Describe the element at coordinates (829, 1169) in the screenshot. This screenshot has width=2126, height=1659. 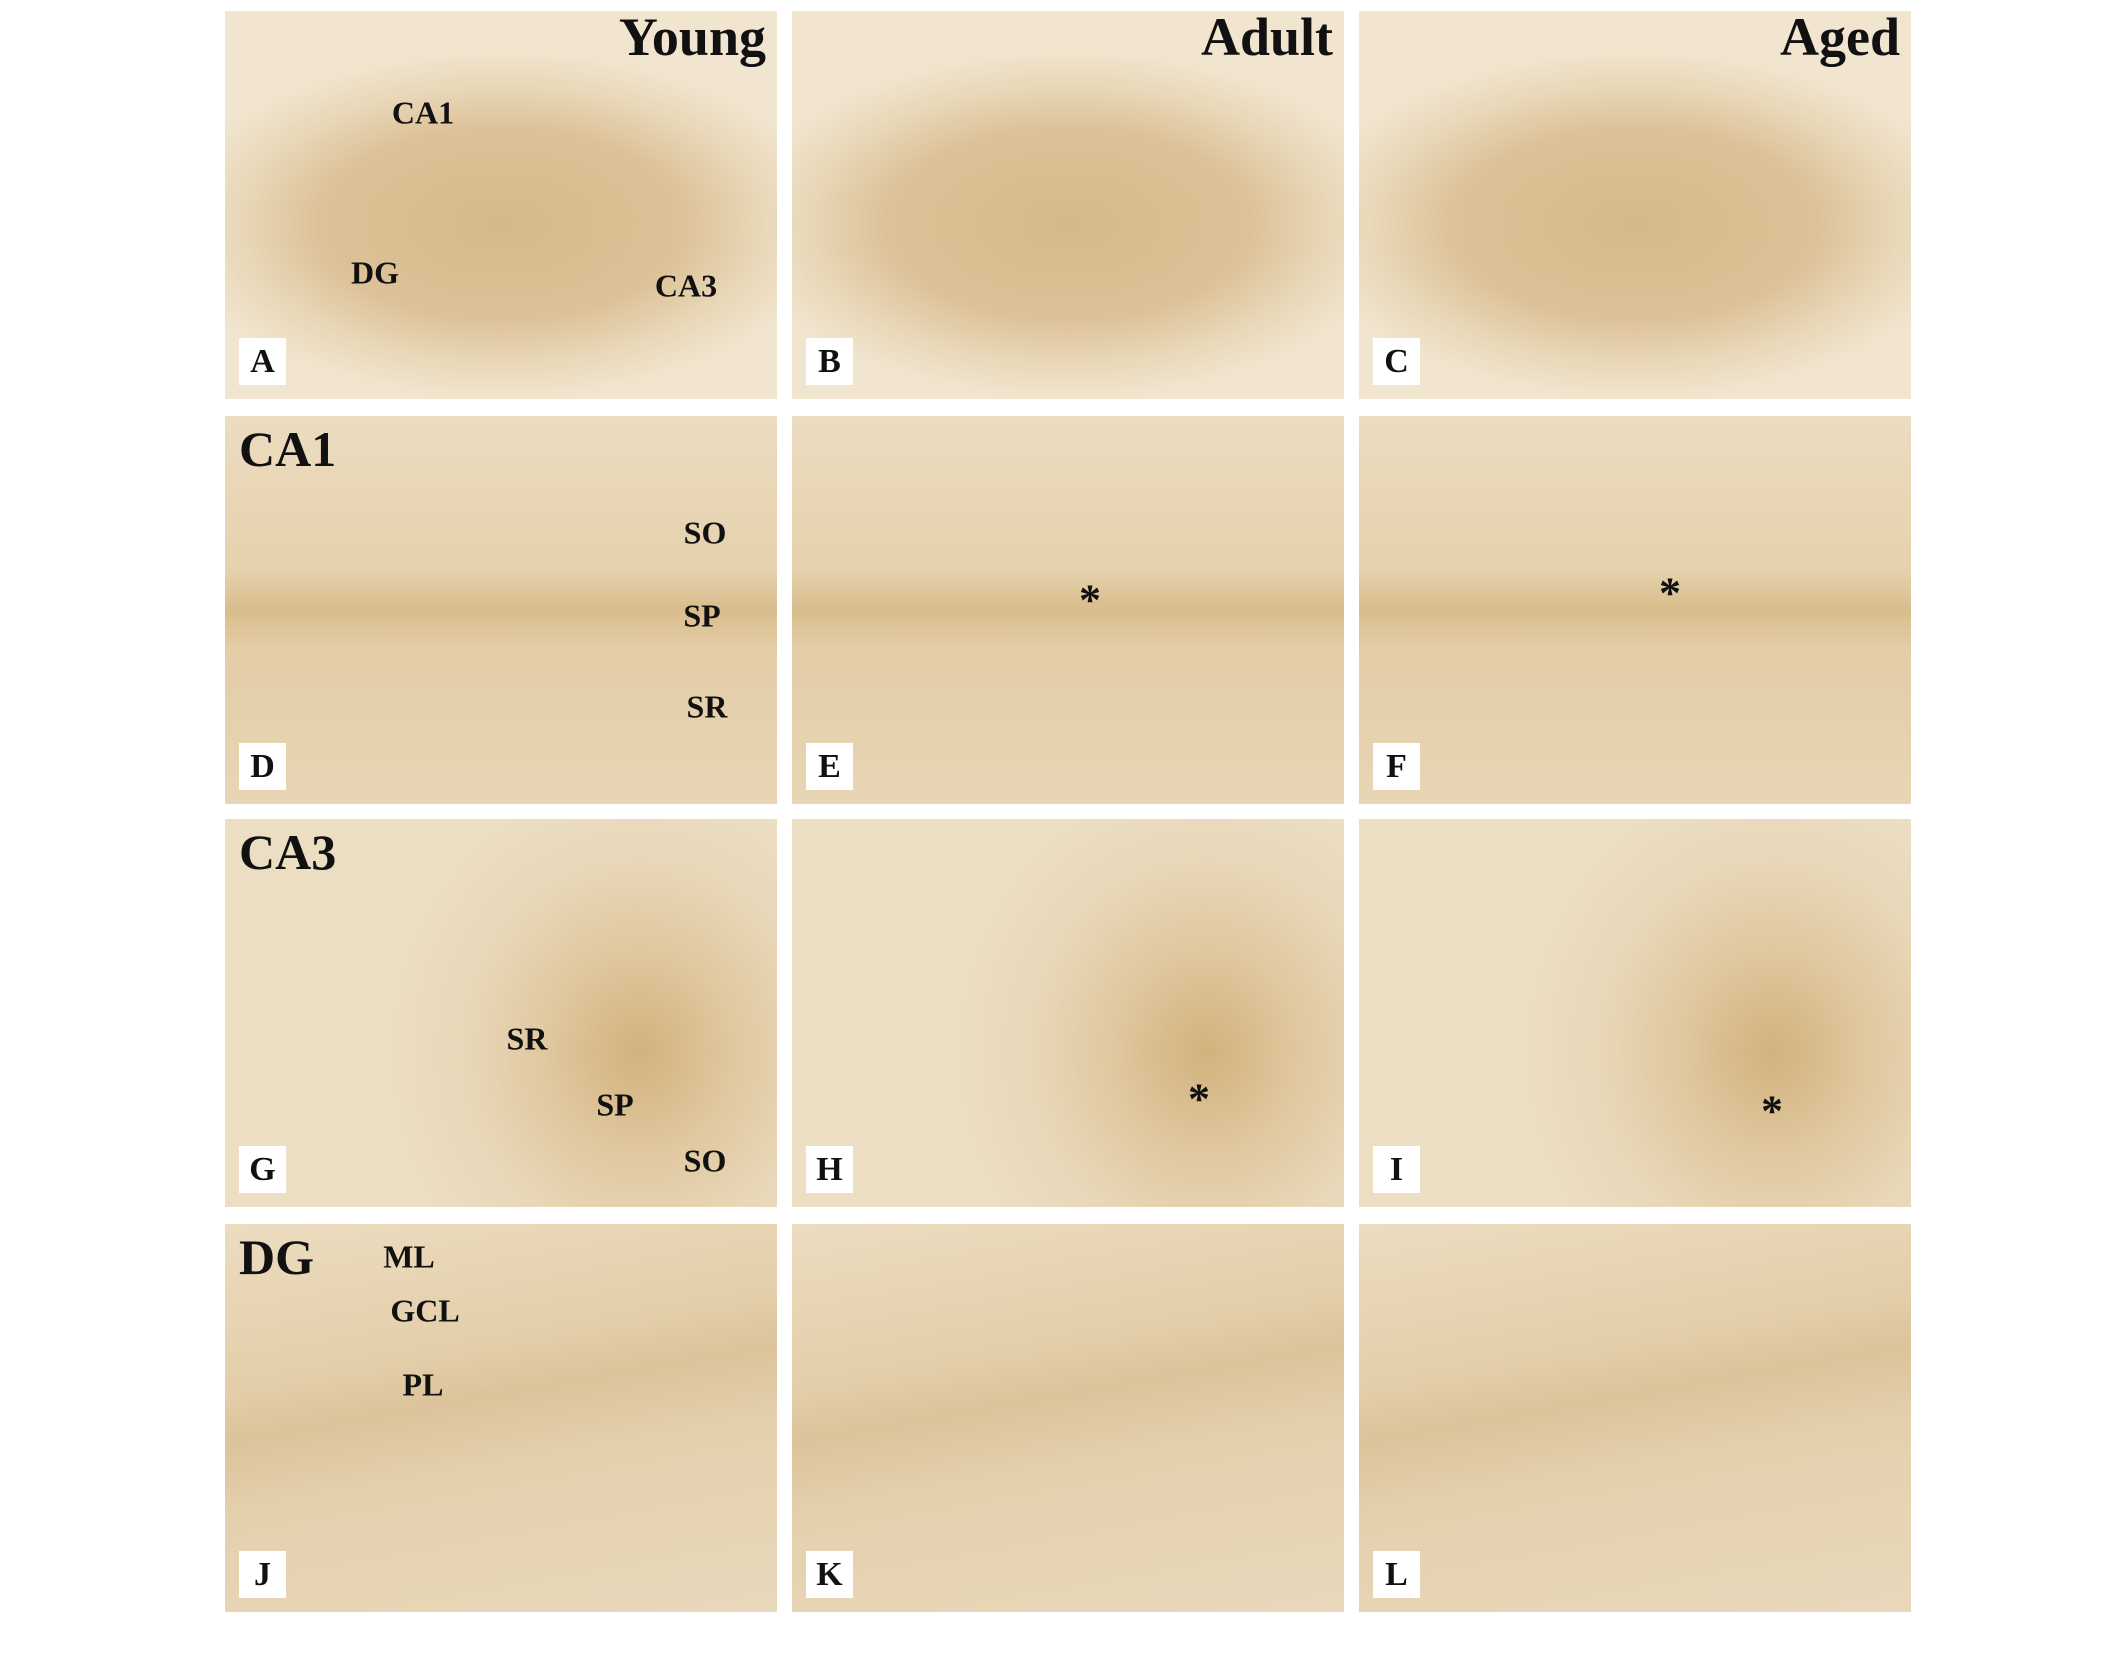
I see `panel-letter: H` at that location.